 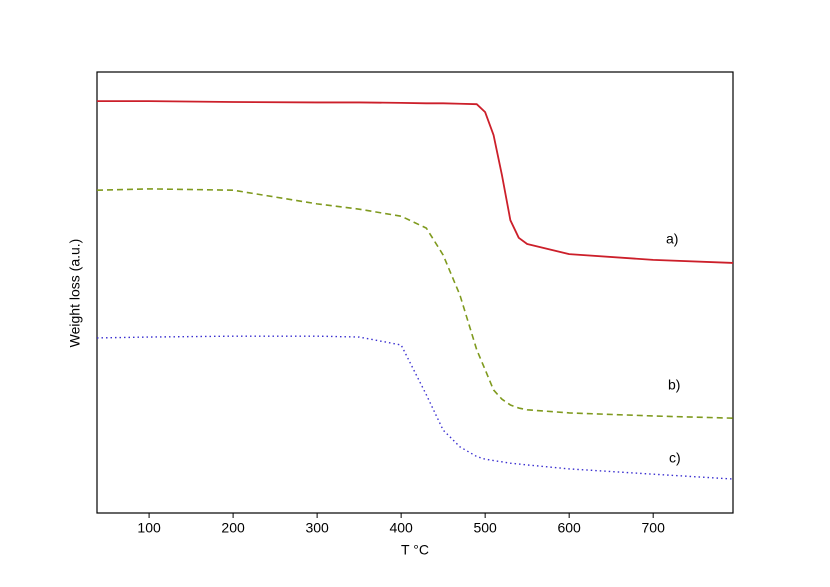 I want to click on y-axis-label: Weight loss (a.u.), so click(x=75, y=293).